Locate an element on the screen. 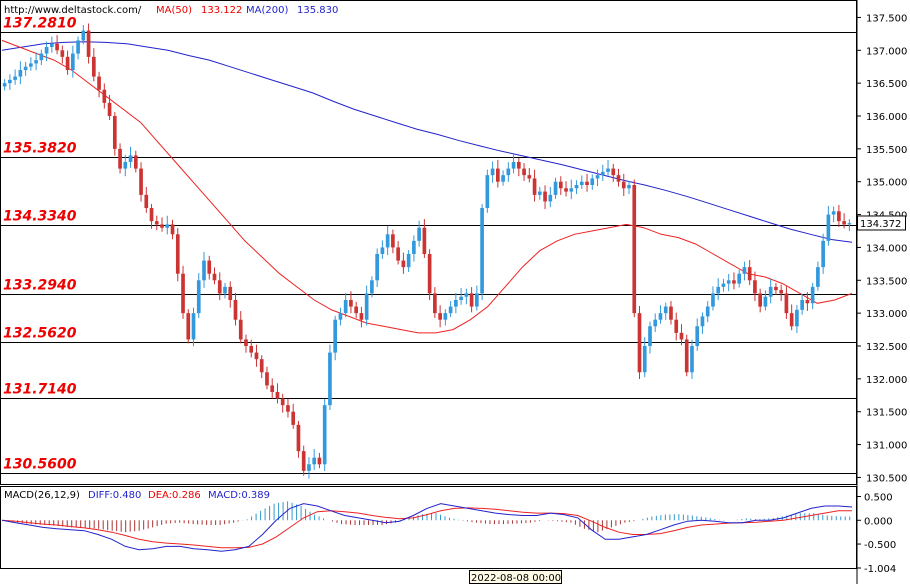  y-tick-label: 133.500 is located at coordinates (886, 281).